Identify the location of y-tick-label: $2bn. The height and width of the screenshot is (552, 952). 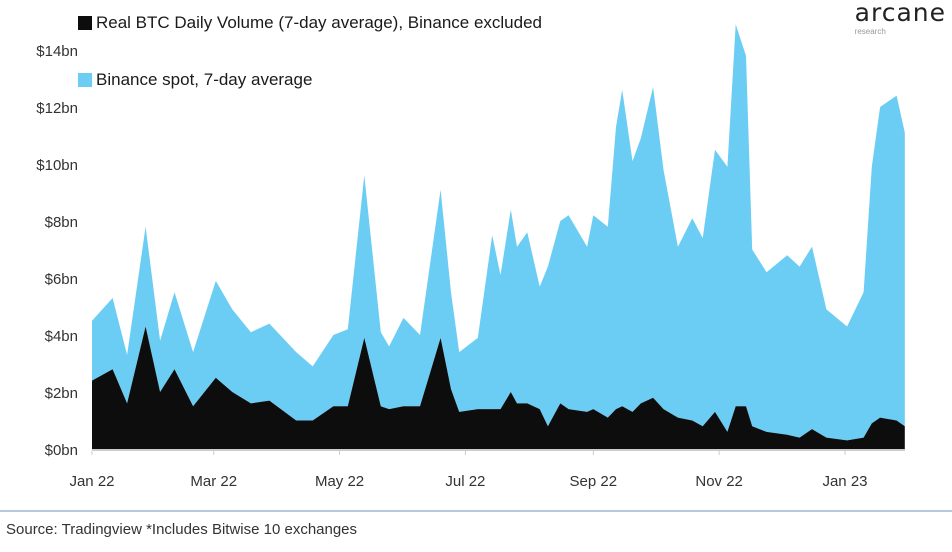
(61, 393).